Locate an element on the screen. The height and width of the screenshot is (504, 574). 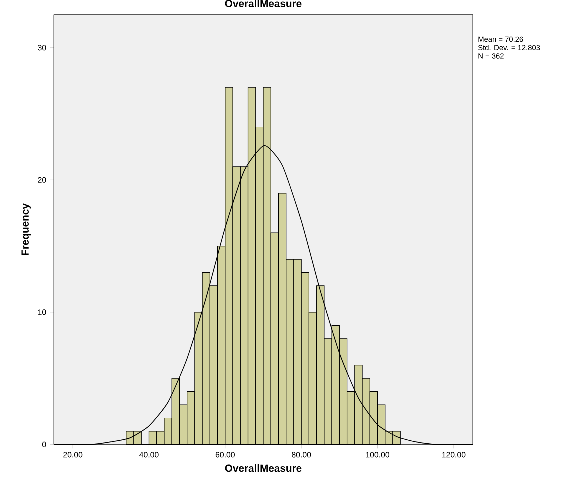
y-axis-title: Frequency is located at coordinates (27, 230).